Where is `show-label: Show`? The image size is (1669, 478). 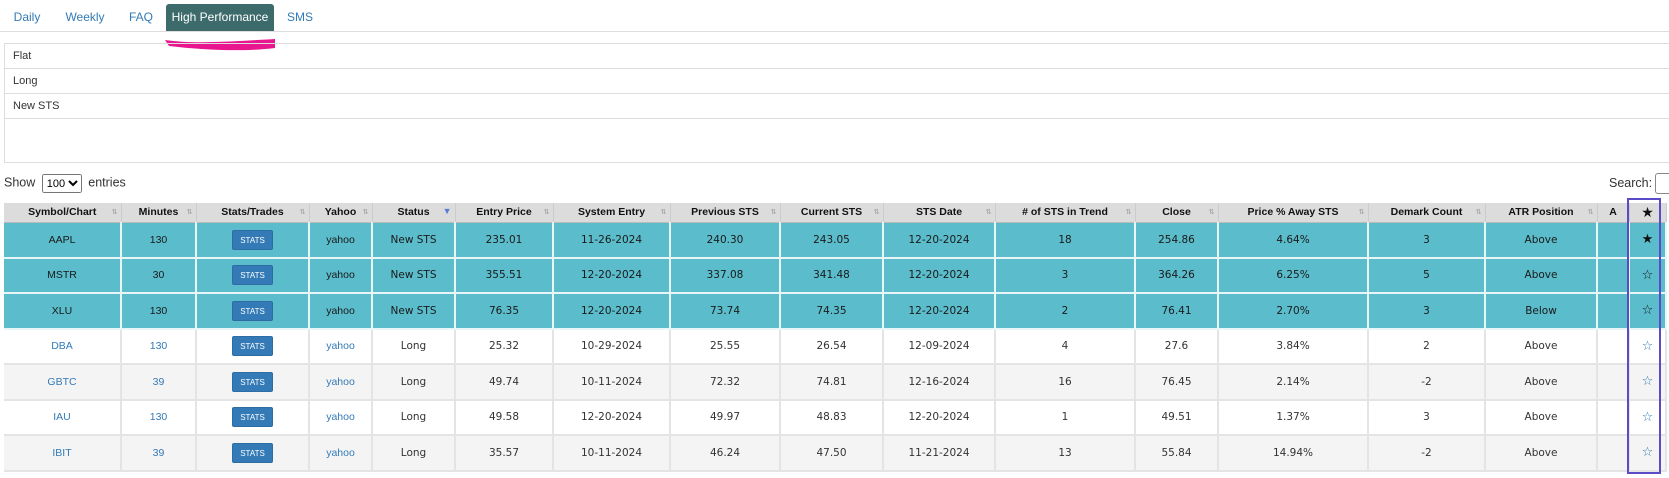 show-label: Show is located at coordinates (20, 182).